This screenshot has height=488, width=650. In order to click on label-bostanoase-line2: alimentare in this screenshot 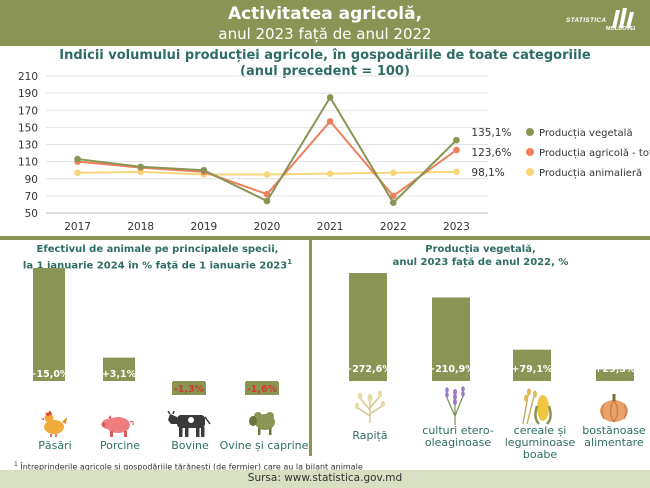, I will do `click(614, 442)`.